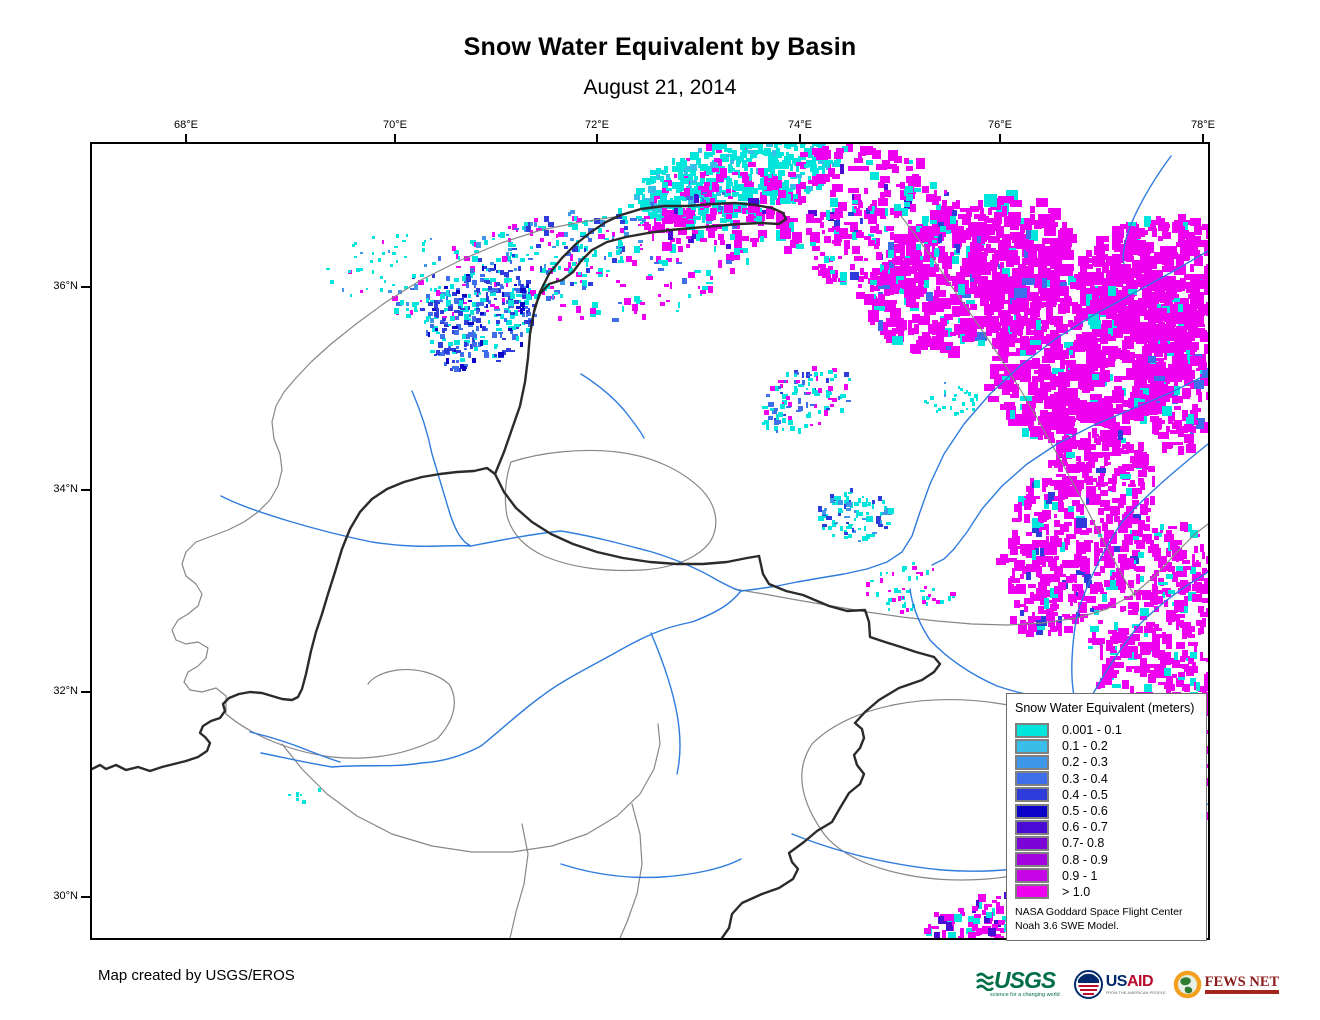  Describe the element at coordinates (65, 691) in the screenshot. I see `axis-label-latitude: 32°N` at that location.